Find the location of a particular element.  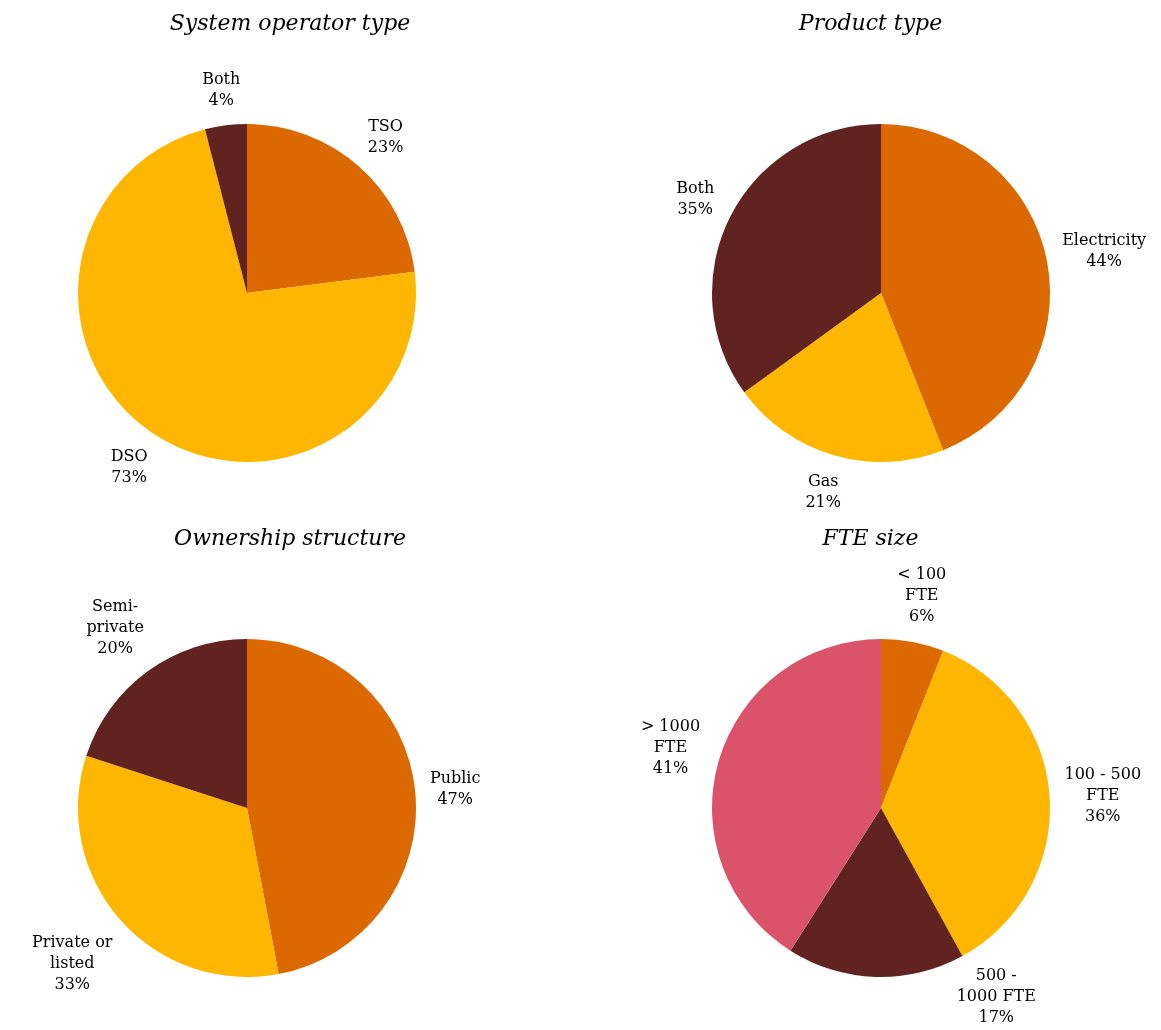

data-label: 20% is located at coordinates (115, 647).